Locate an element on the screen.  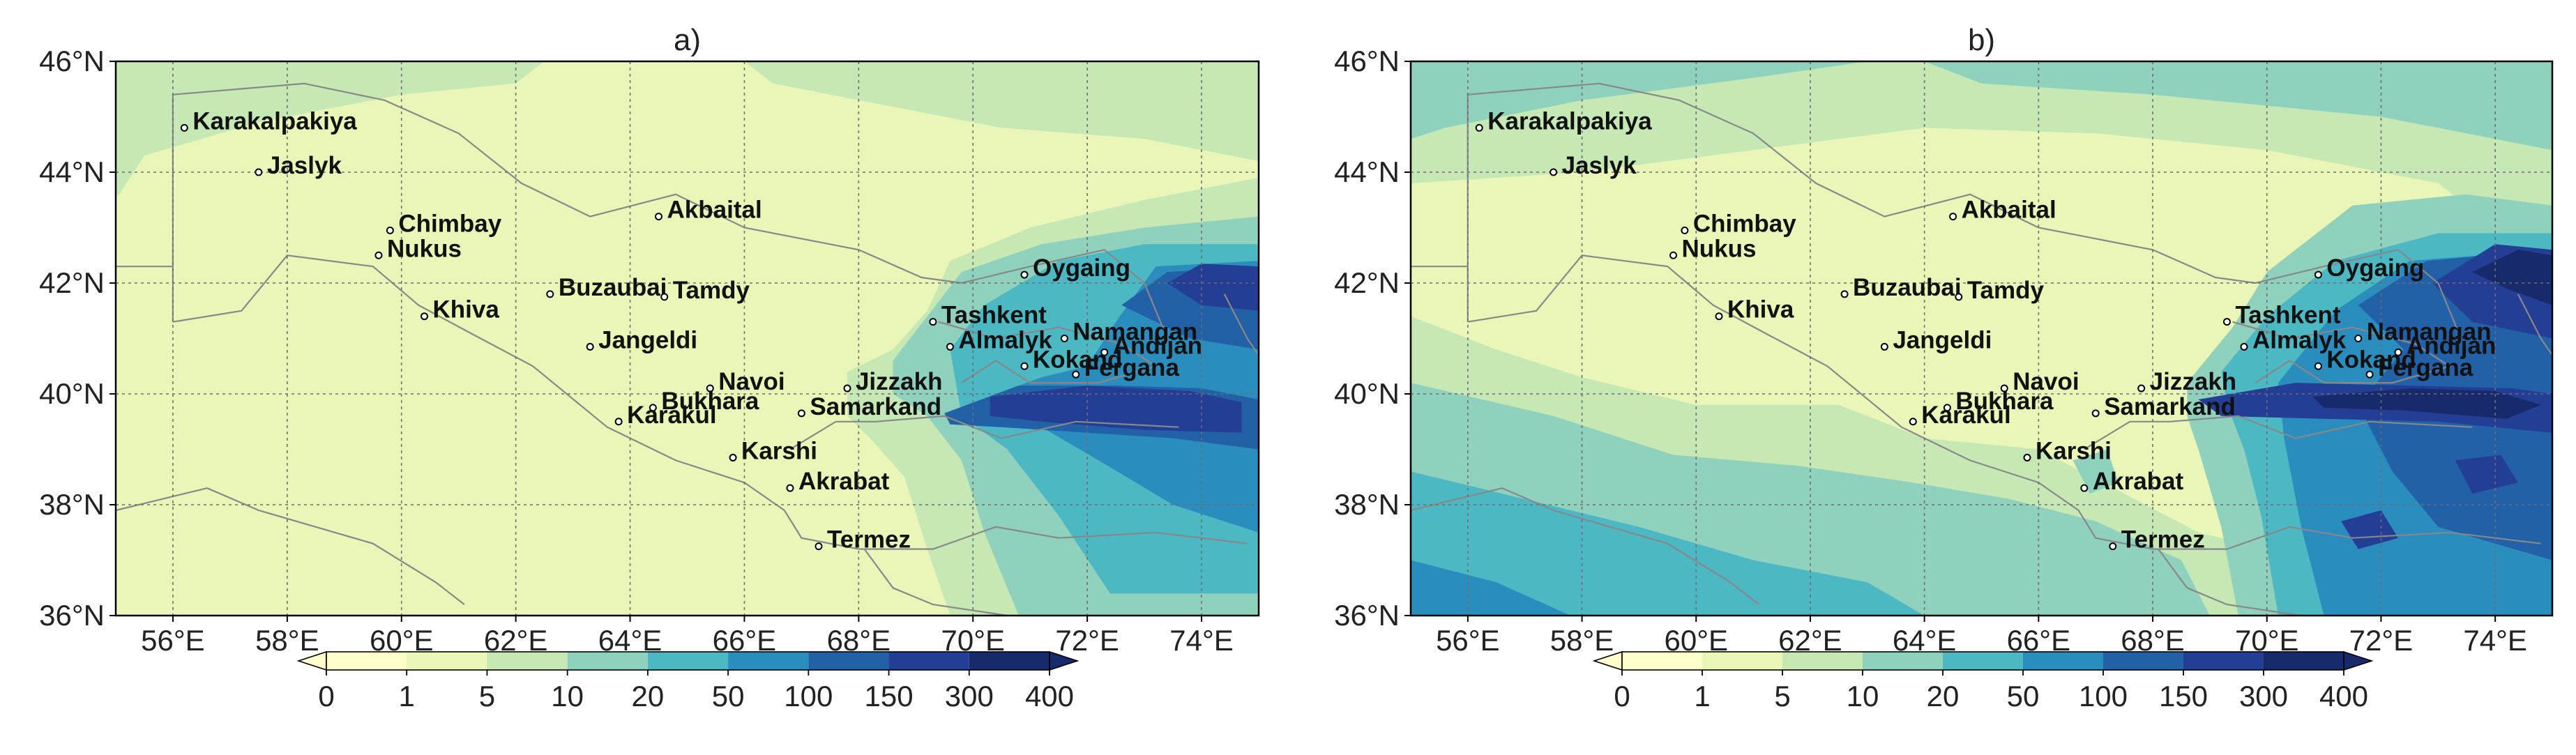
city-label: Karakalpakiya is located at coordinates (274, 121).